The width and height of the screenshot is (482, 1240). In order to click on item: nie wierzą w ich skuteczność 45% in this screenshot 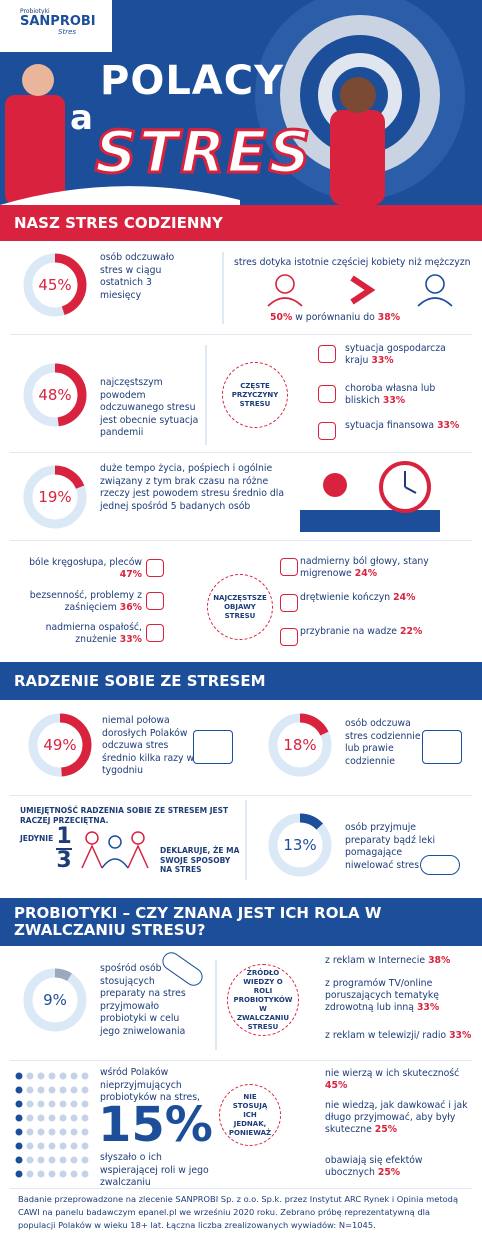, I will do `click(400, 1080)`.